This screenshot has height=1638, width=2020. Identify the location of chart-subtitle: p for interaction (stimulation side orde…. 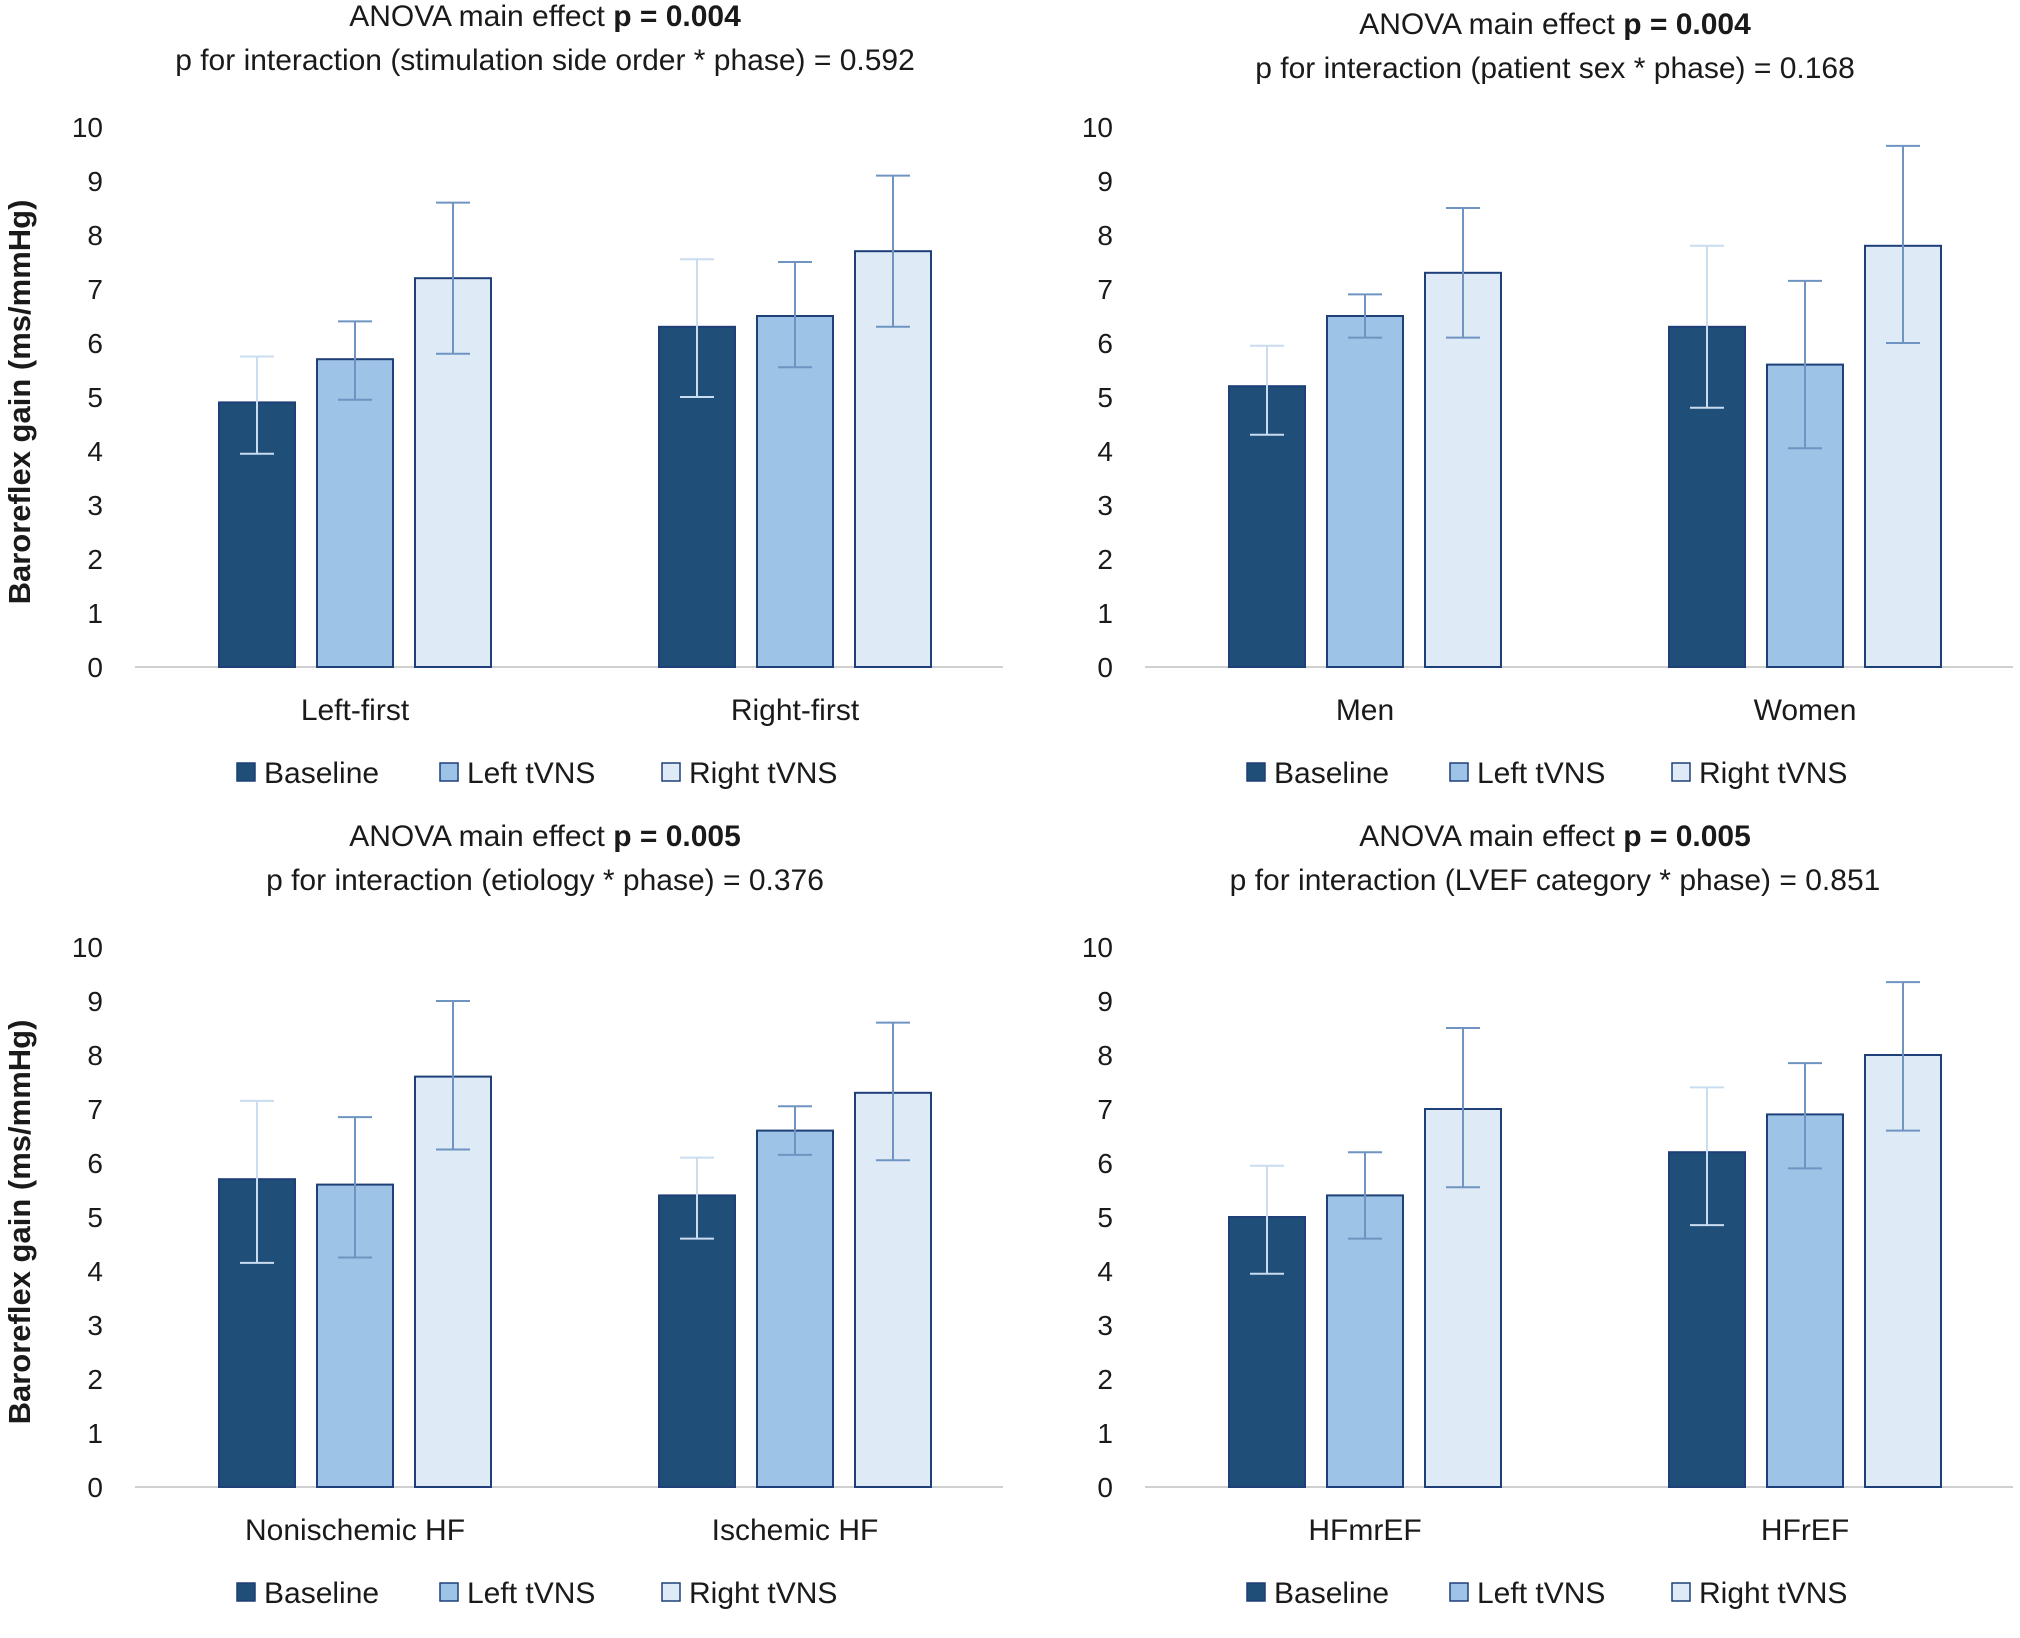
(545, 60).